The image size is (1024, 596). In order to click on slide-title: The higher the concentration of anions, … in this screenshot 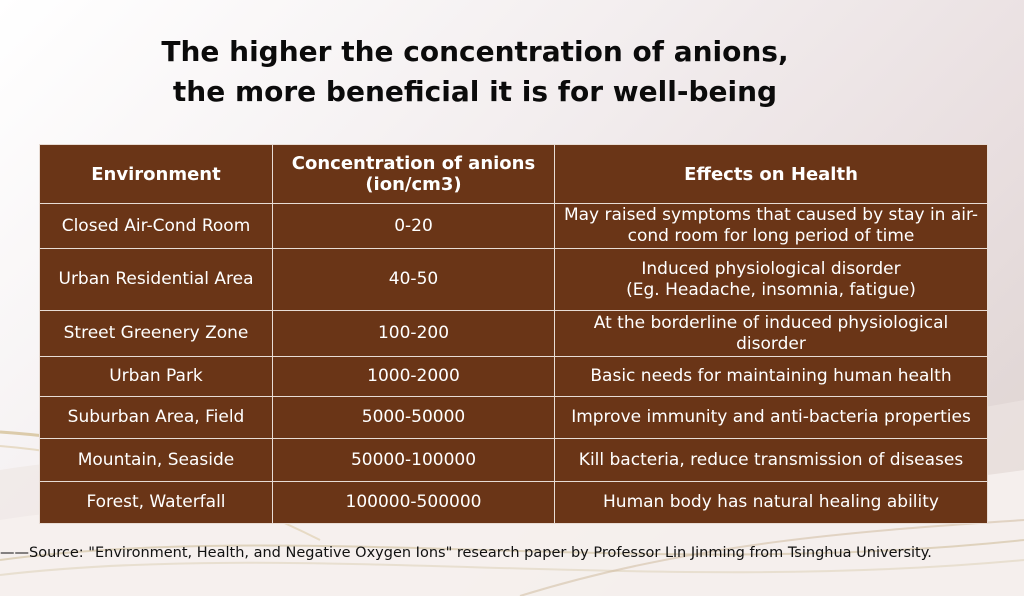, I will do `click(475, 72)`.